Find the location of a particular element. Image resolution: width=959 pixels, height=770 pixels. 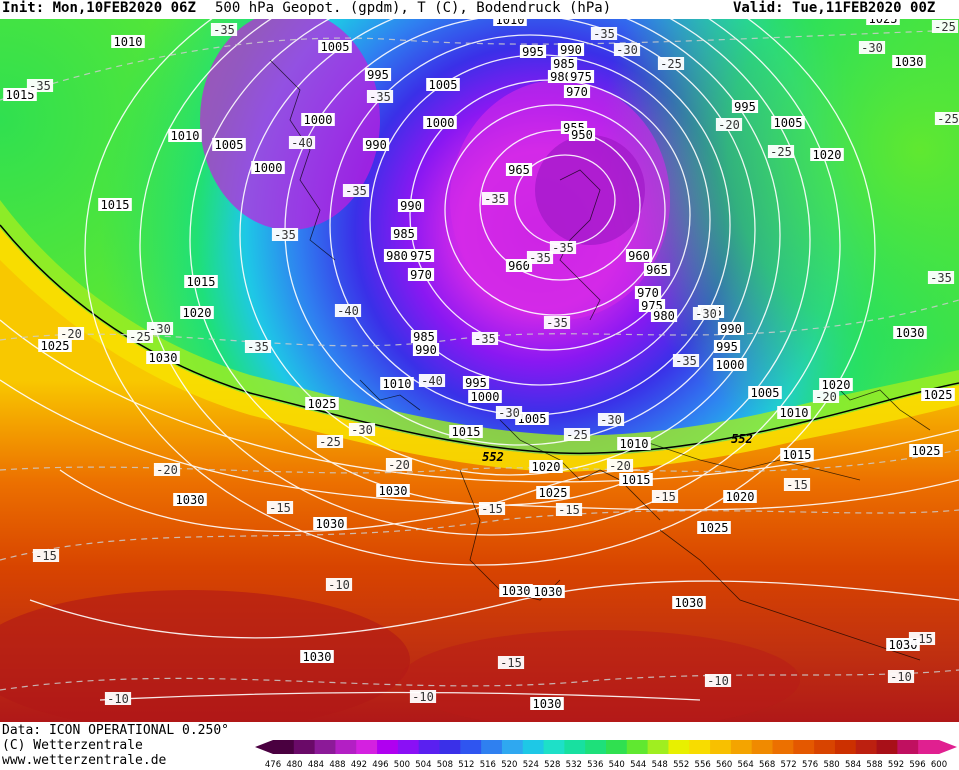

isobar-label: 960 is located at coordinates (639, 256).